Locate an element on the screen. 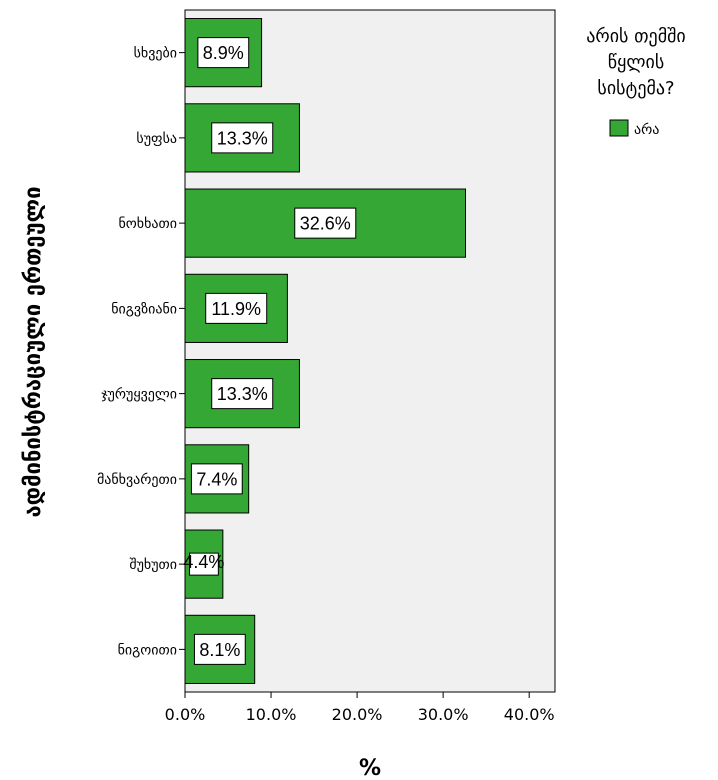  data-label-5: 13.3% is located at coordinates (242, 394).